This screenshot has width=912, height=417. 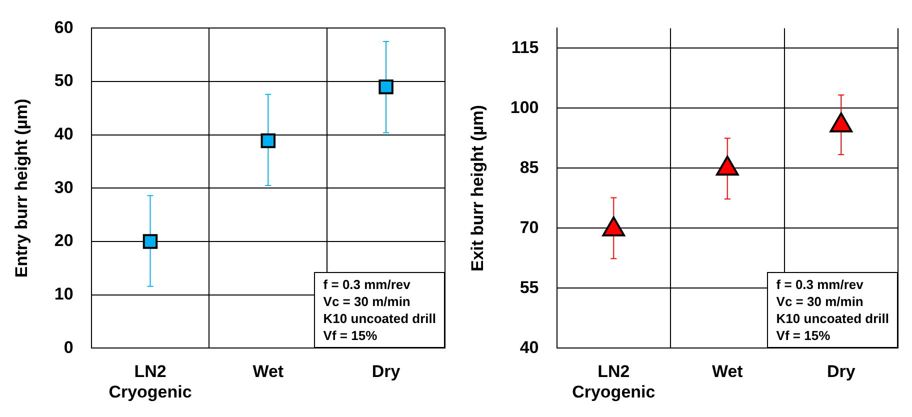 I want to click on y-axis-title: Exit burr height (µm), so click(x=477, y=188).